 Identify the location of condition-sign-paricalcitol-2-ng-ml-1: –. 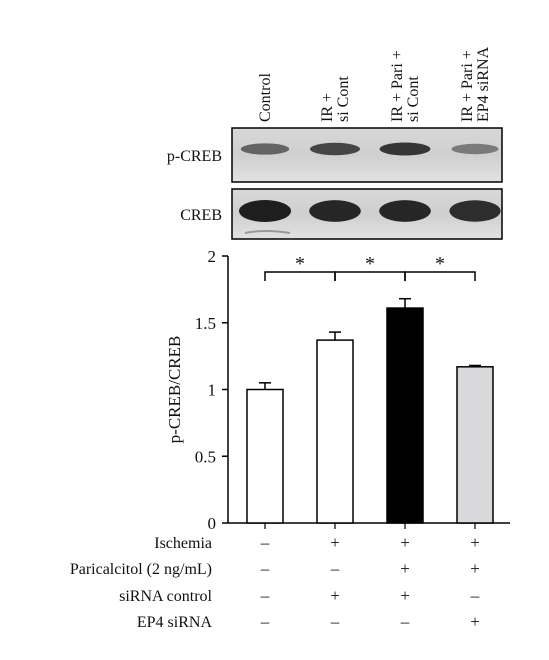
(265, 568).